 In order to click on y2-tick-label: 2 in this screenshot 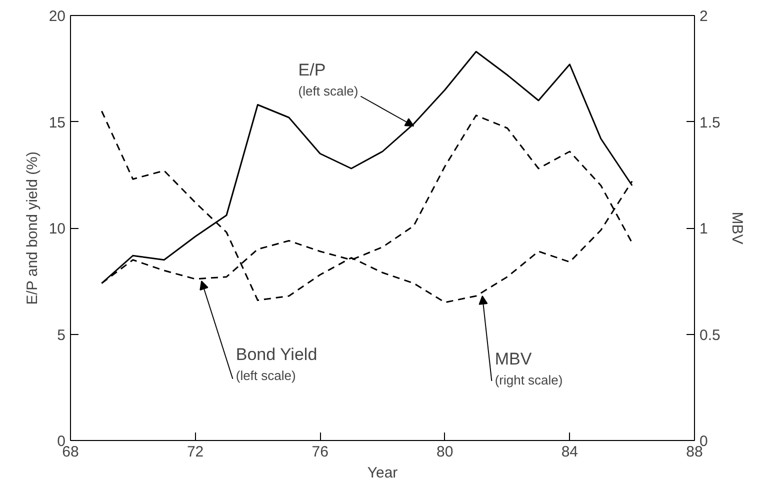, I will do `click(704, 16)`.